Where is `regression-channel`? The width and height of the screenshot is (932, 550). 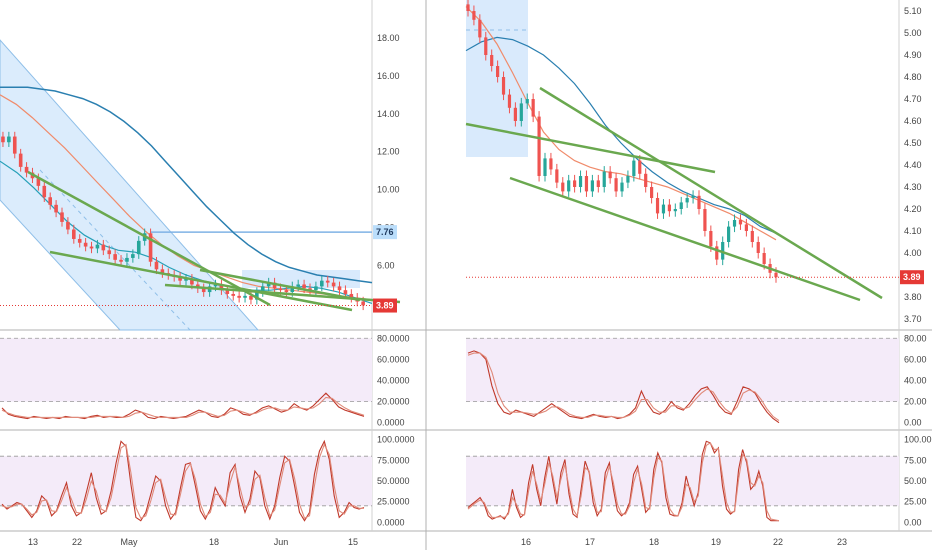
regression-channel is located at coordinates (130, 185).